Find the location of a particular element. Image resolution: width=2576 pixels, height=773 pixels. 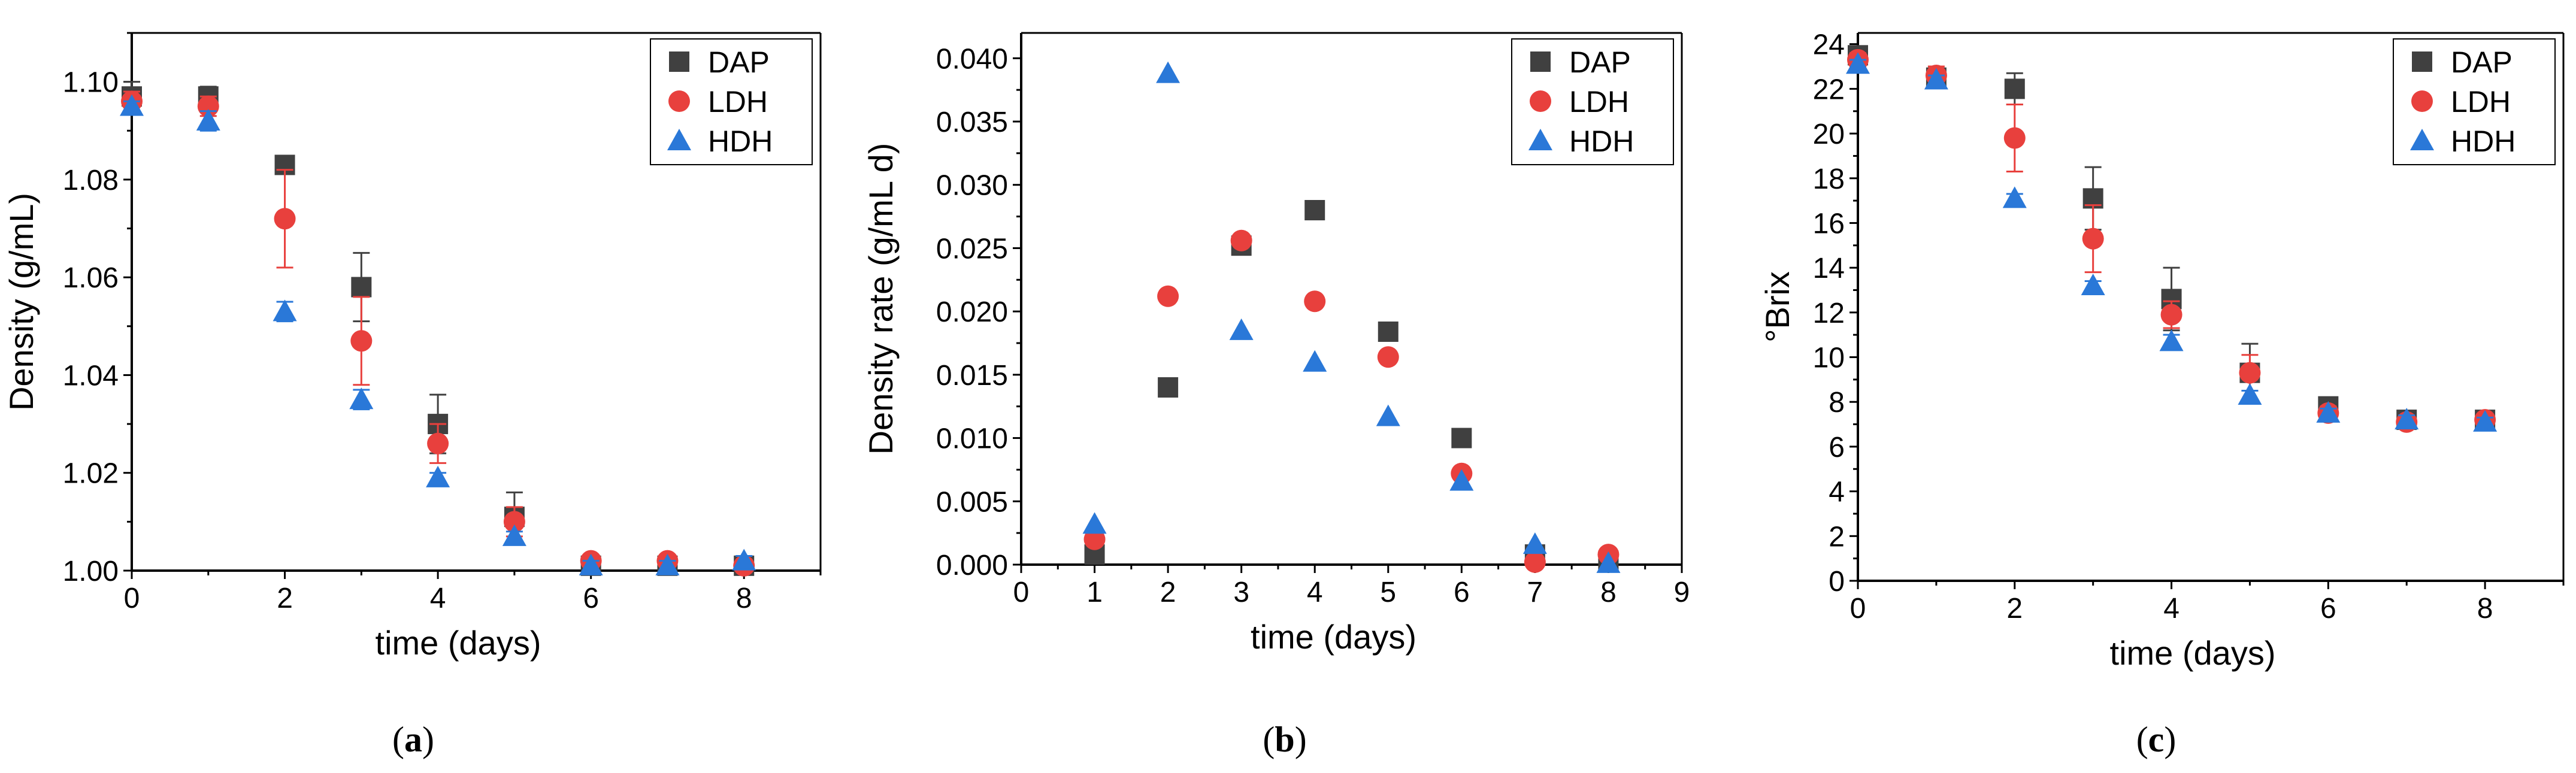

x-tick-label: 4 is located at coordinates (2171, 609).